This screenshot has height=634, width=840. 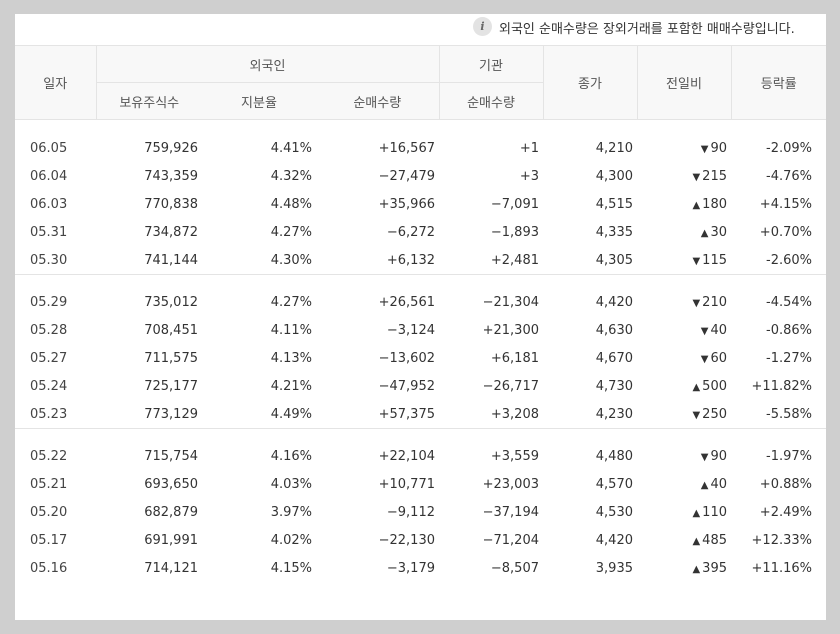 I want to click on ratio-cell: 4.15%, so click(x=291, y=568).